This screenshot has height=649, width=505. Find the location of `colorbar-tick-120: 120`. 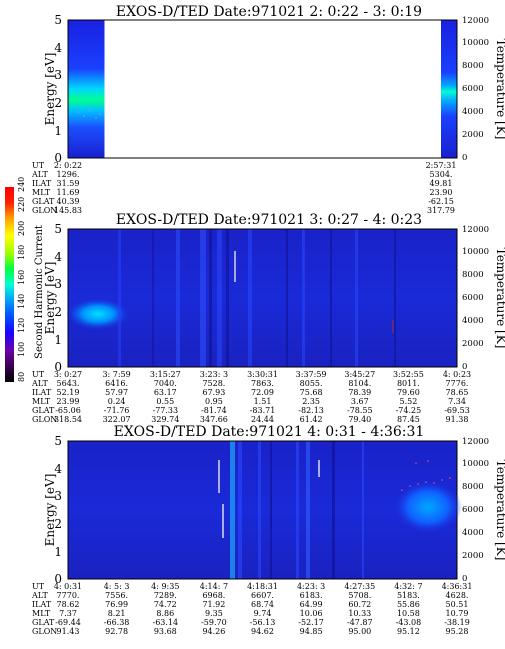

colorbar-tick-120: 120 is located at coordinates (21, 325).